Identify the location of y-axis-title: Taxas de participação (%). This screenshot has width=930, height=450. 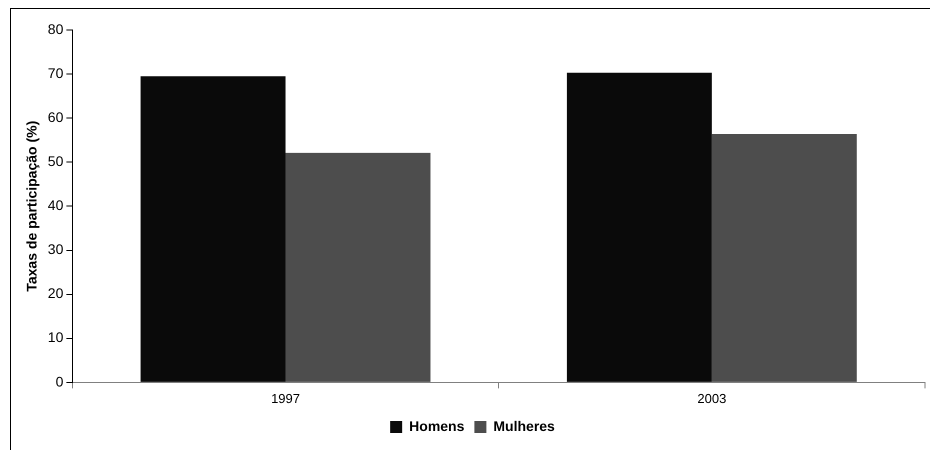
(31, 206).